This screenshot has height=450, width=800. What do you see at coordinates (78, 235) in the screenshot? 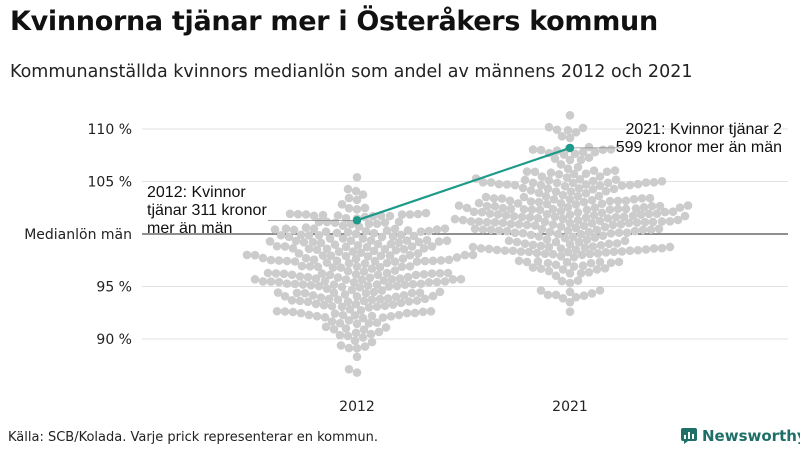
I see `y-tick-label: Medianlön män` at bounding box center [78, 235].